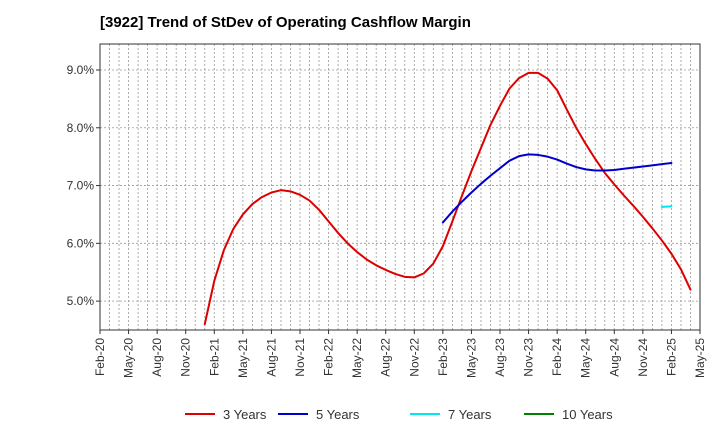  Describe the element at coordinates (100, 357) in the screenshot. I see `x-tick-label: Feb-20` at that location.